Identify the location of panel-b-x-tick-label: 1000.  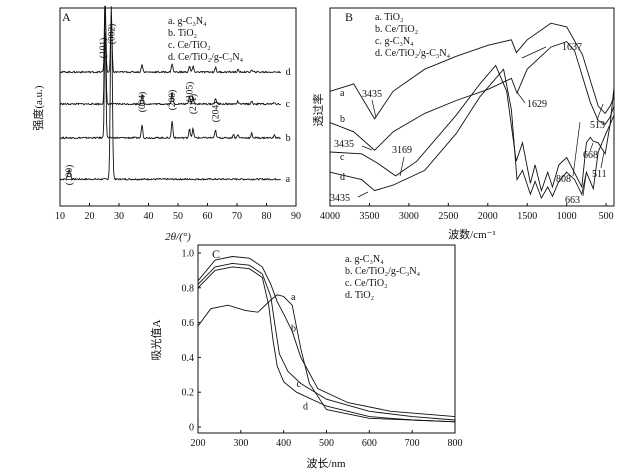
(567, 216).